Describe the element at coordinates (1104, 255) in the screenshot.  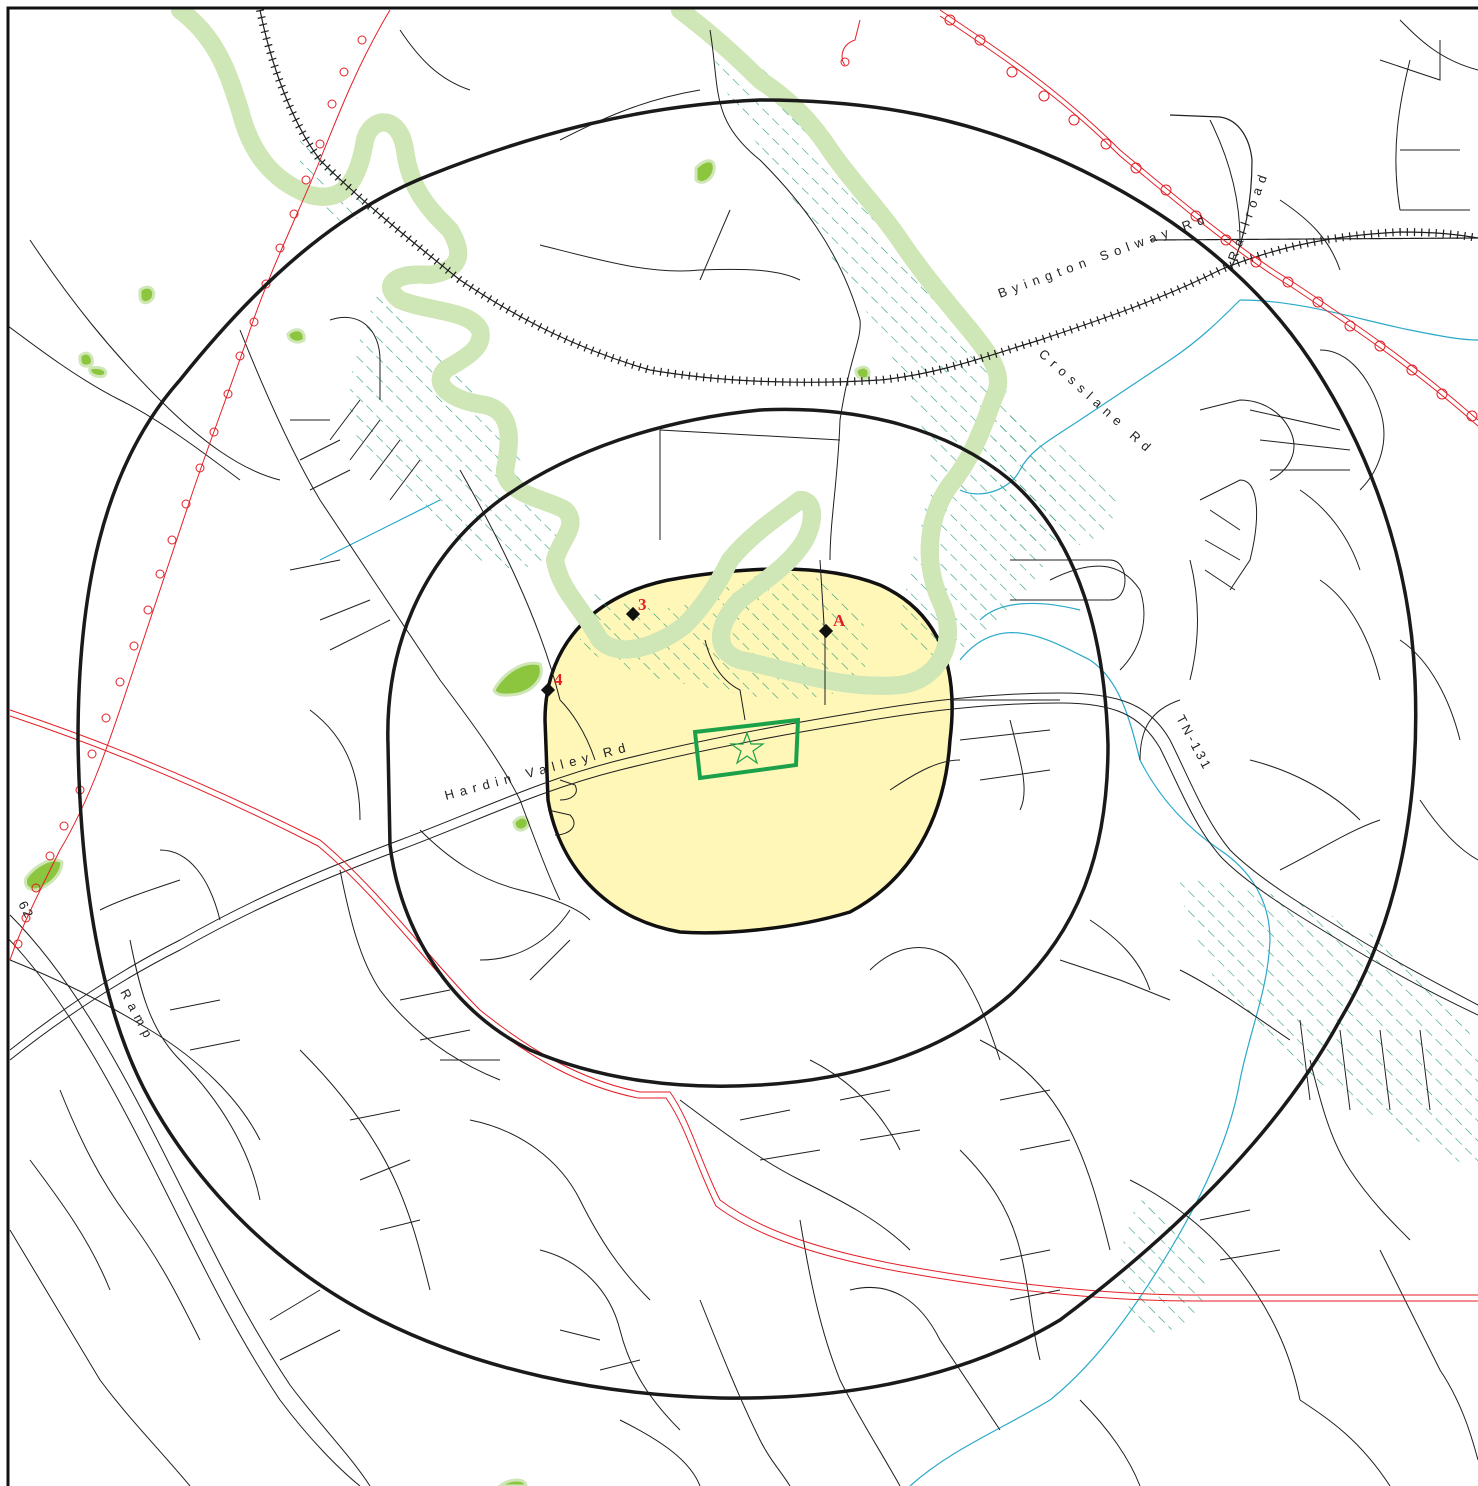
I see `road-label-byington-solway: Byington Solway Rd` at that location.